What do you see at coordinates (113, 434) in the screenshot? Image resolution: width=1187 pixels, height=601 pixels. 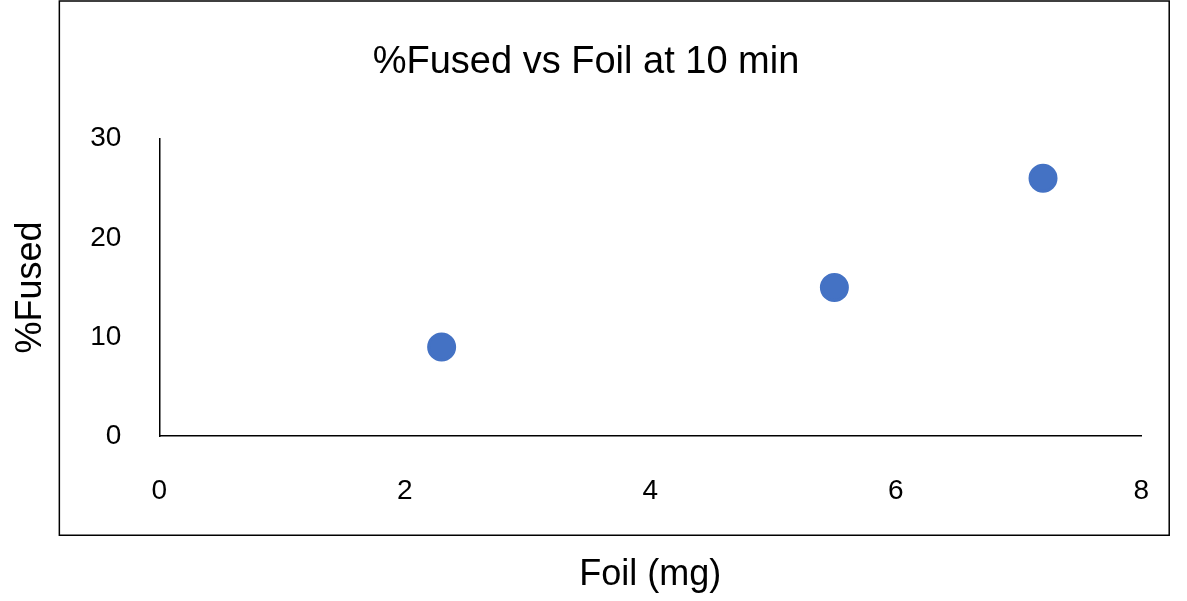 I see `y-tick-label: 0` at bounding box center [113, 434].